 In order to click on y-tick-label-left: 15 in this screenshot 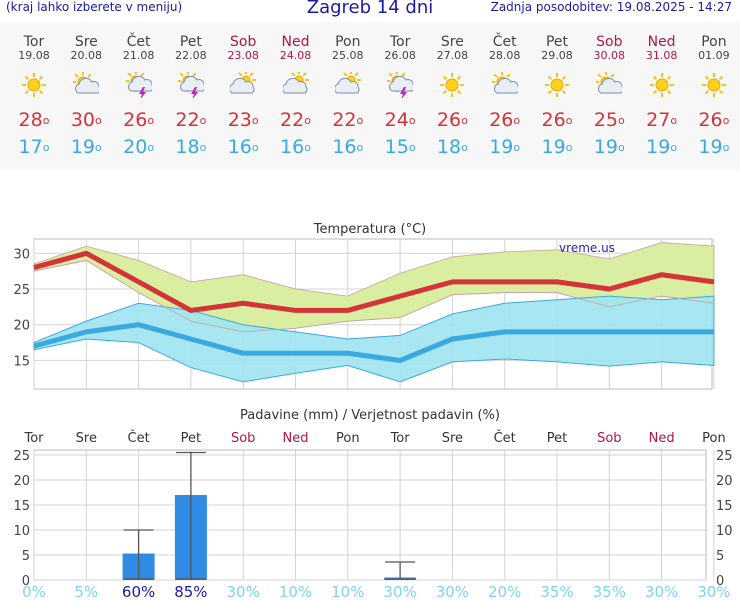, I will do `click(21, 506)`.